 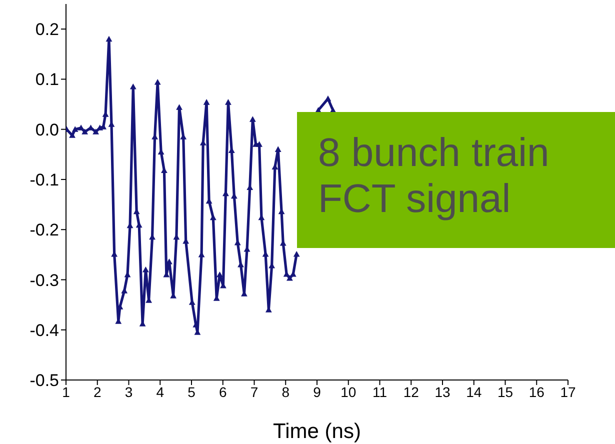 What do you see at coordinates (44, 230) in the screenshot?
I see `y-tick-label: -0.2` at bounding box center [44, 230].